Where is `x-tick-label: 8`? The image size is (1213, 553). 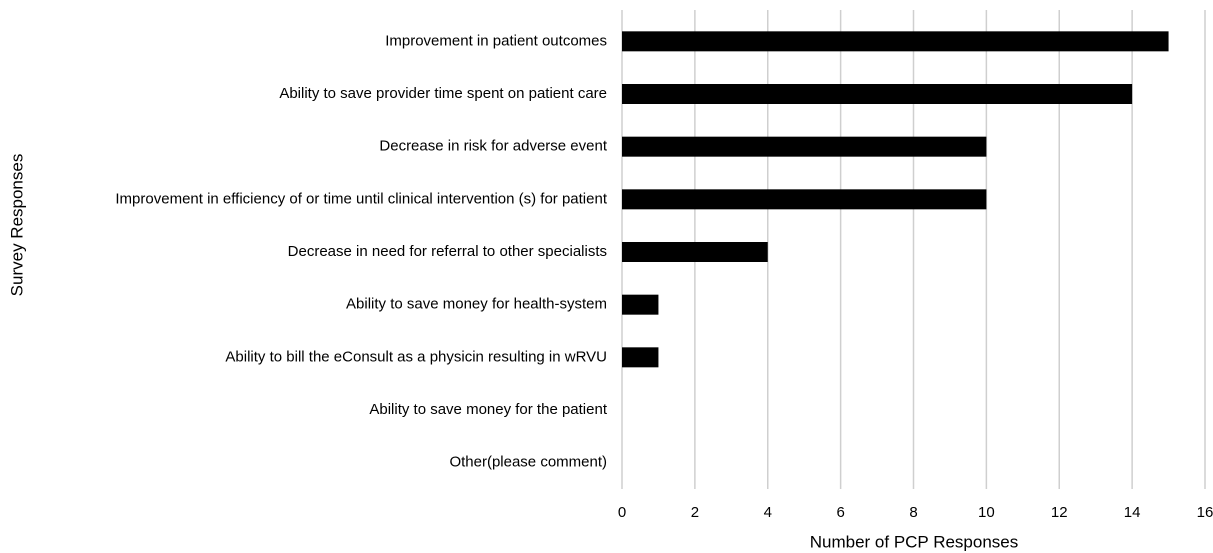 x-tick-label: 8 is located at coordinates (913, 512).